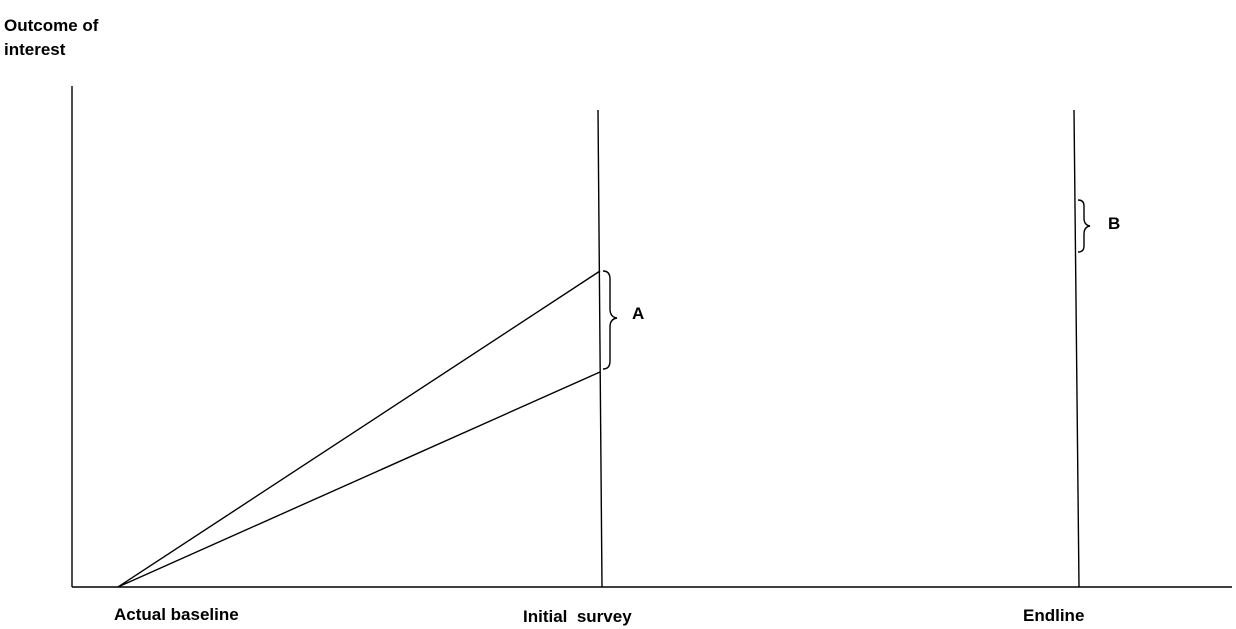 The width and height of the screenshot is (1236, 629). I want to click on brace-b-icon, so click(1084, 226).